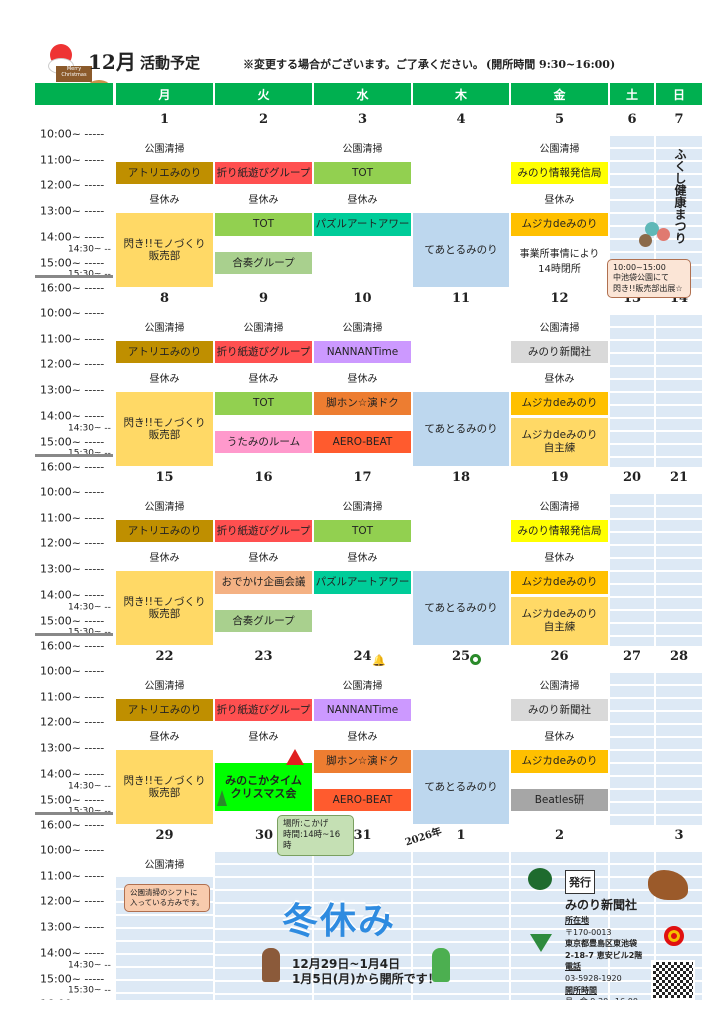  Describe the element at coordinates (559, 119) in the screenshot. I see `date-number: 5` at that location.